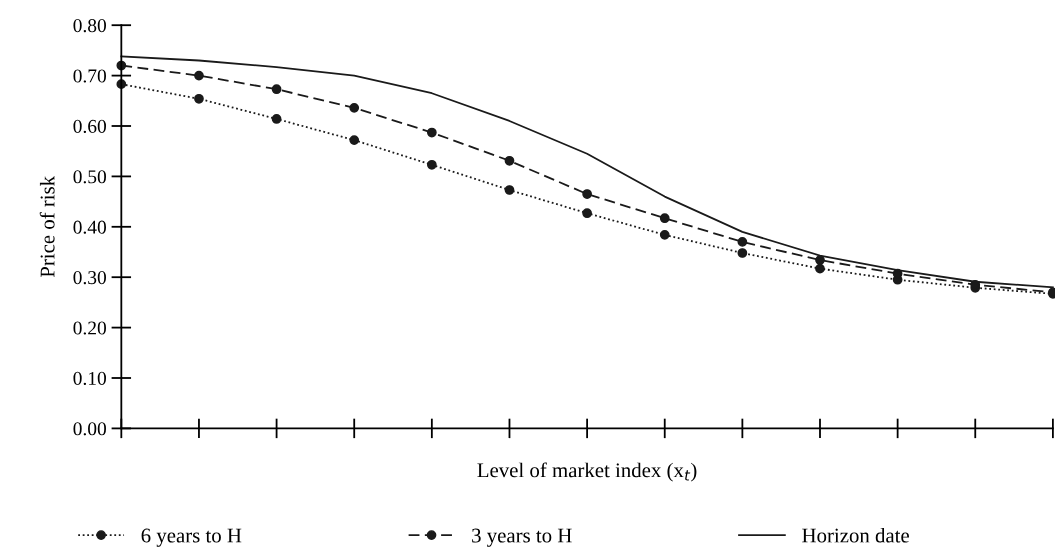 The width and height of the screenshot is (1055, 560). What do you see at coordinates (89, 126) in the screenshot?
I see `y-tick-label: 0.60` at bounding box center [89, 126].